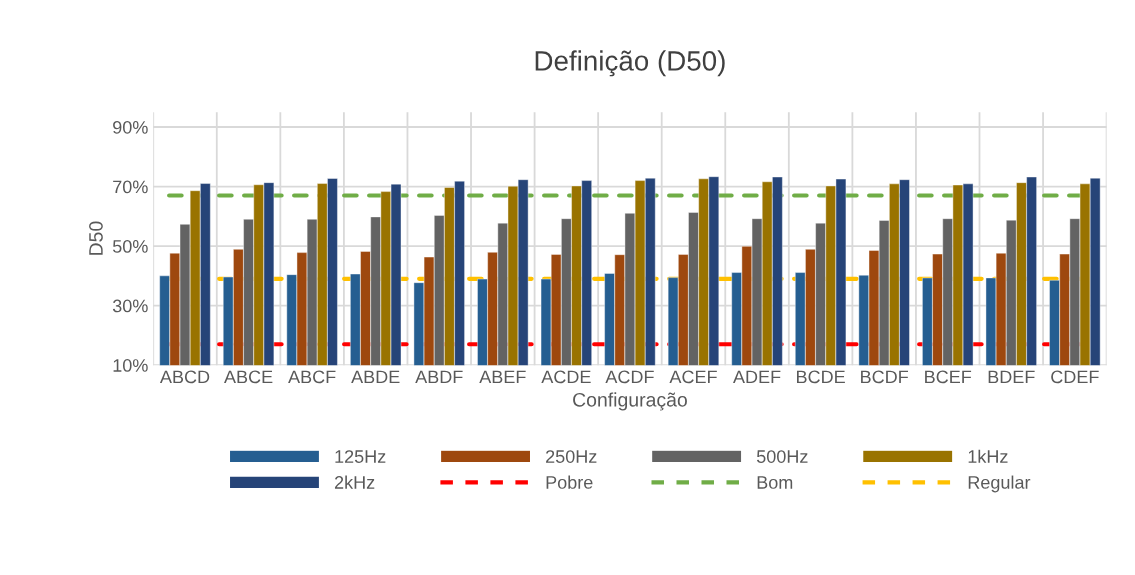 The width and height of the screenshot is (1135, 575). I want to click on x-tick-label: BCDE, so click(821, 377).